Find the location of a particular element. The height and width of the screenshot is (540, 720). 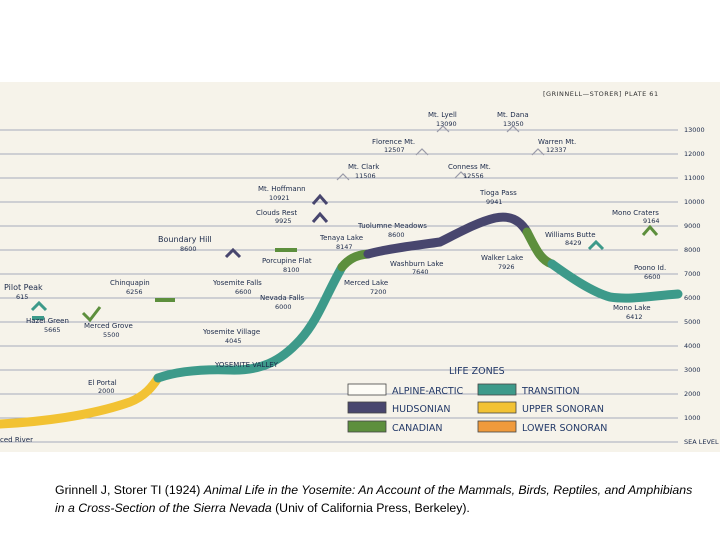

place-name: Williams Butte is located at coordinates (570, 235).